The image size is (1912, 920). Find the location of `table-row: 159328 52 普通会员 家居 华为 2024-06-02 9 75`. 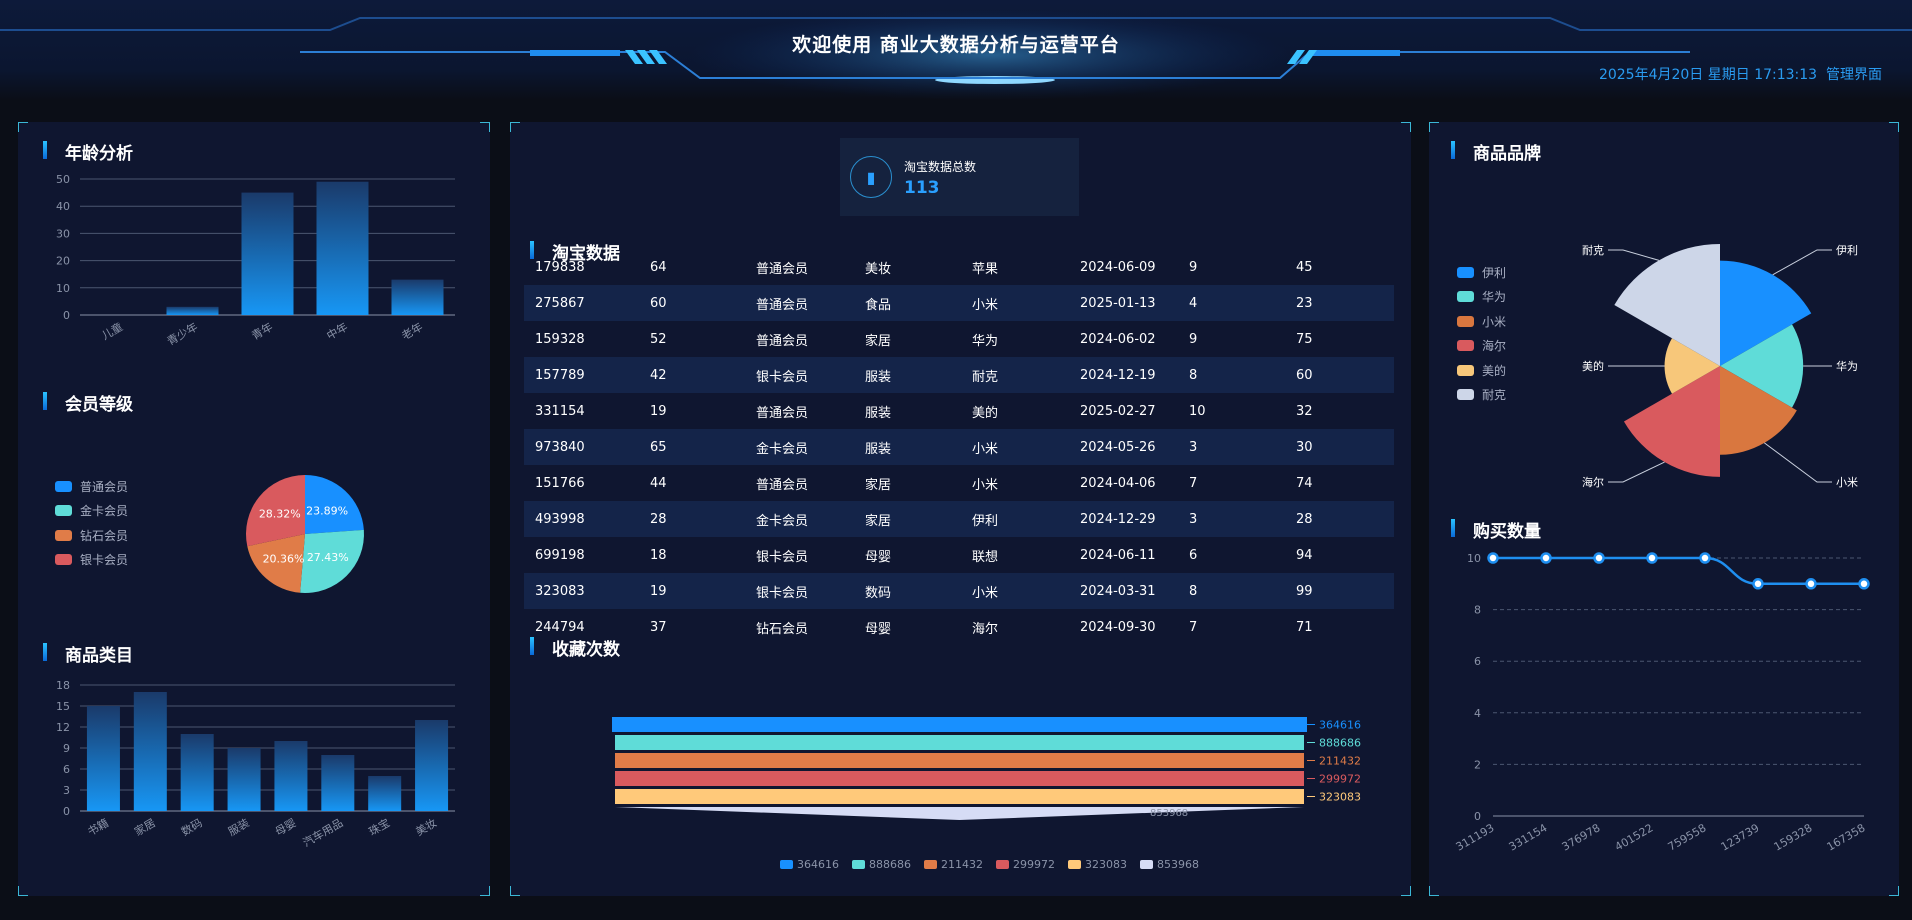

table-row: 159328 52 普通会员 家居 华为 2024-06-02 9 75 is located at coordinates (959, 339).